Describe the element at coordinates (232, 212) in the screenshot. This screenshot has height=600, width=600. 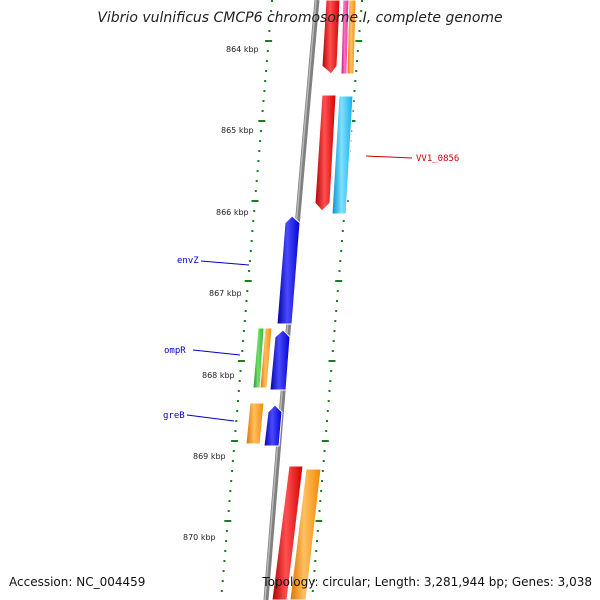
I see `kbp-label-866: 866 kbp` at that location.